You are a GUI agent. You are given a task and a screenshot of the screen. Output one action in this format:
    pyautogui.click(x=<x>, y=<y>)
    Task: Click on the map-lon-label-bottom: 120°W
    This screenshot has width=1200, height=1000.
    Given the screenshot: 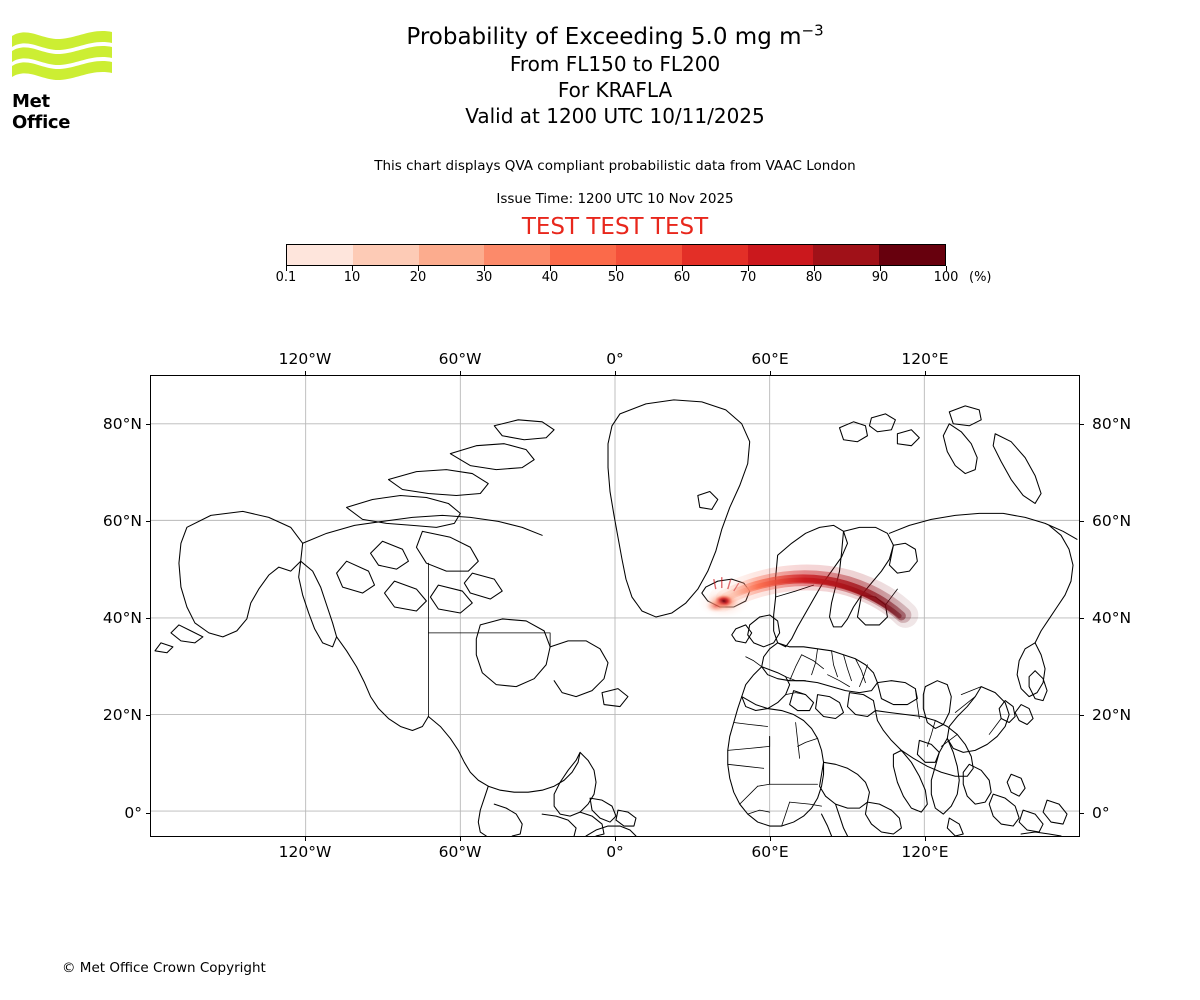 What is the action you would take?
    pyautogui.click(x=305, y=852)
    